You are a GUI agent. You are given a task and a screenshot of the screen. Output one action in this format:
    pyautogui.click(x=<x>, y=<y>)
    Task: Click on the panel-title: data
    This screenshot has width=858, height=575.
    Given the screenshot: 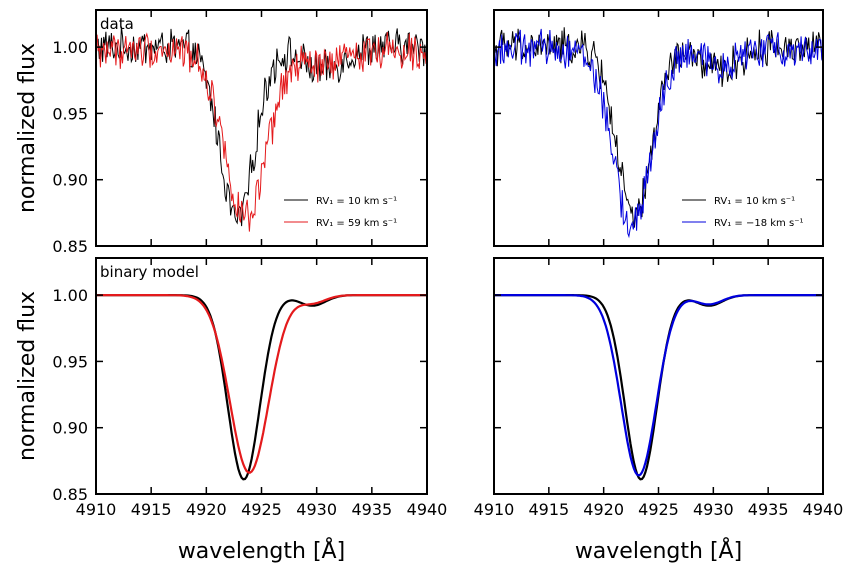 What is the action you would take?
    pyautogui.click(x=117, y=24)
    